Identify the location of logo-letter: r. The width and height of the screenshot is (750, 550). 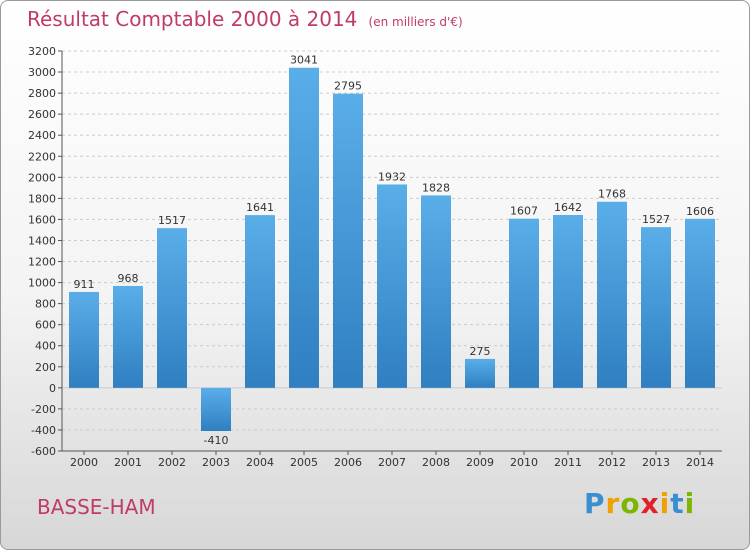
(613, 503).